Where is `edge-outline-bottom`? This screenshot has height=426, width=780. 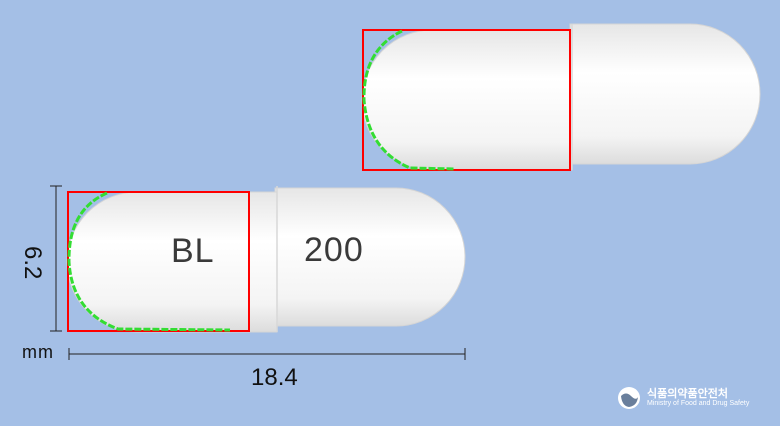
edge-outline-bottom is located at coordinates (149, 261).